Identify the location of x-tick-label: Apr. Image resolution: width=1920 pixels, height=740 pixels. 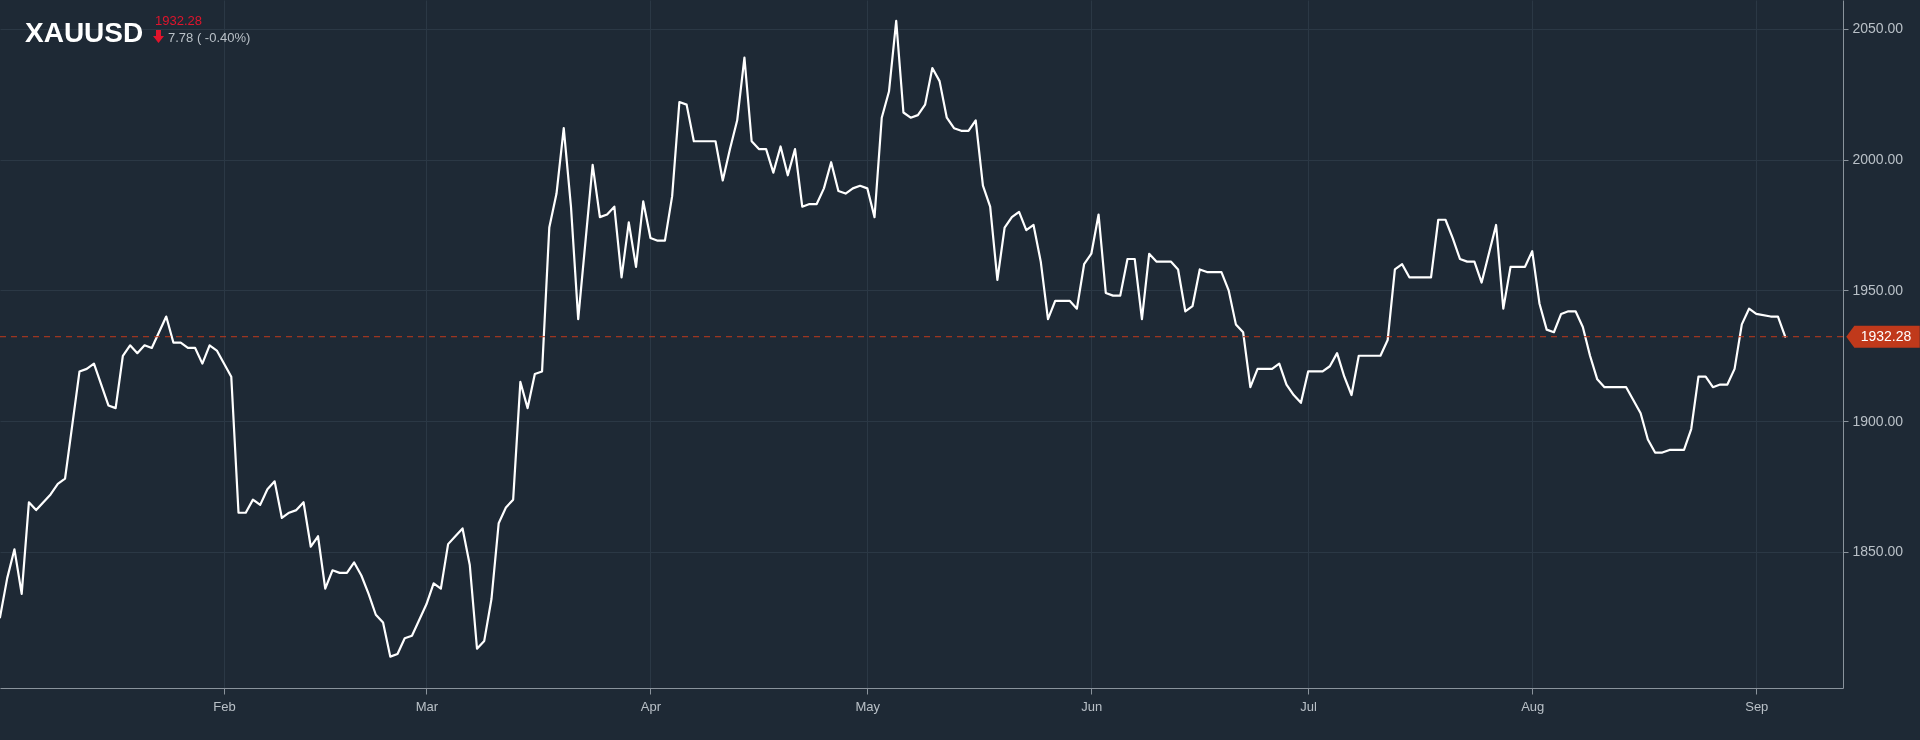
(651, 706).